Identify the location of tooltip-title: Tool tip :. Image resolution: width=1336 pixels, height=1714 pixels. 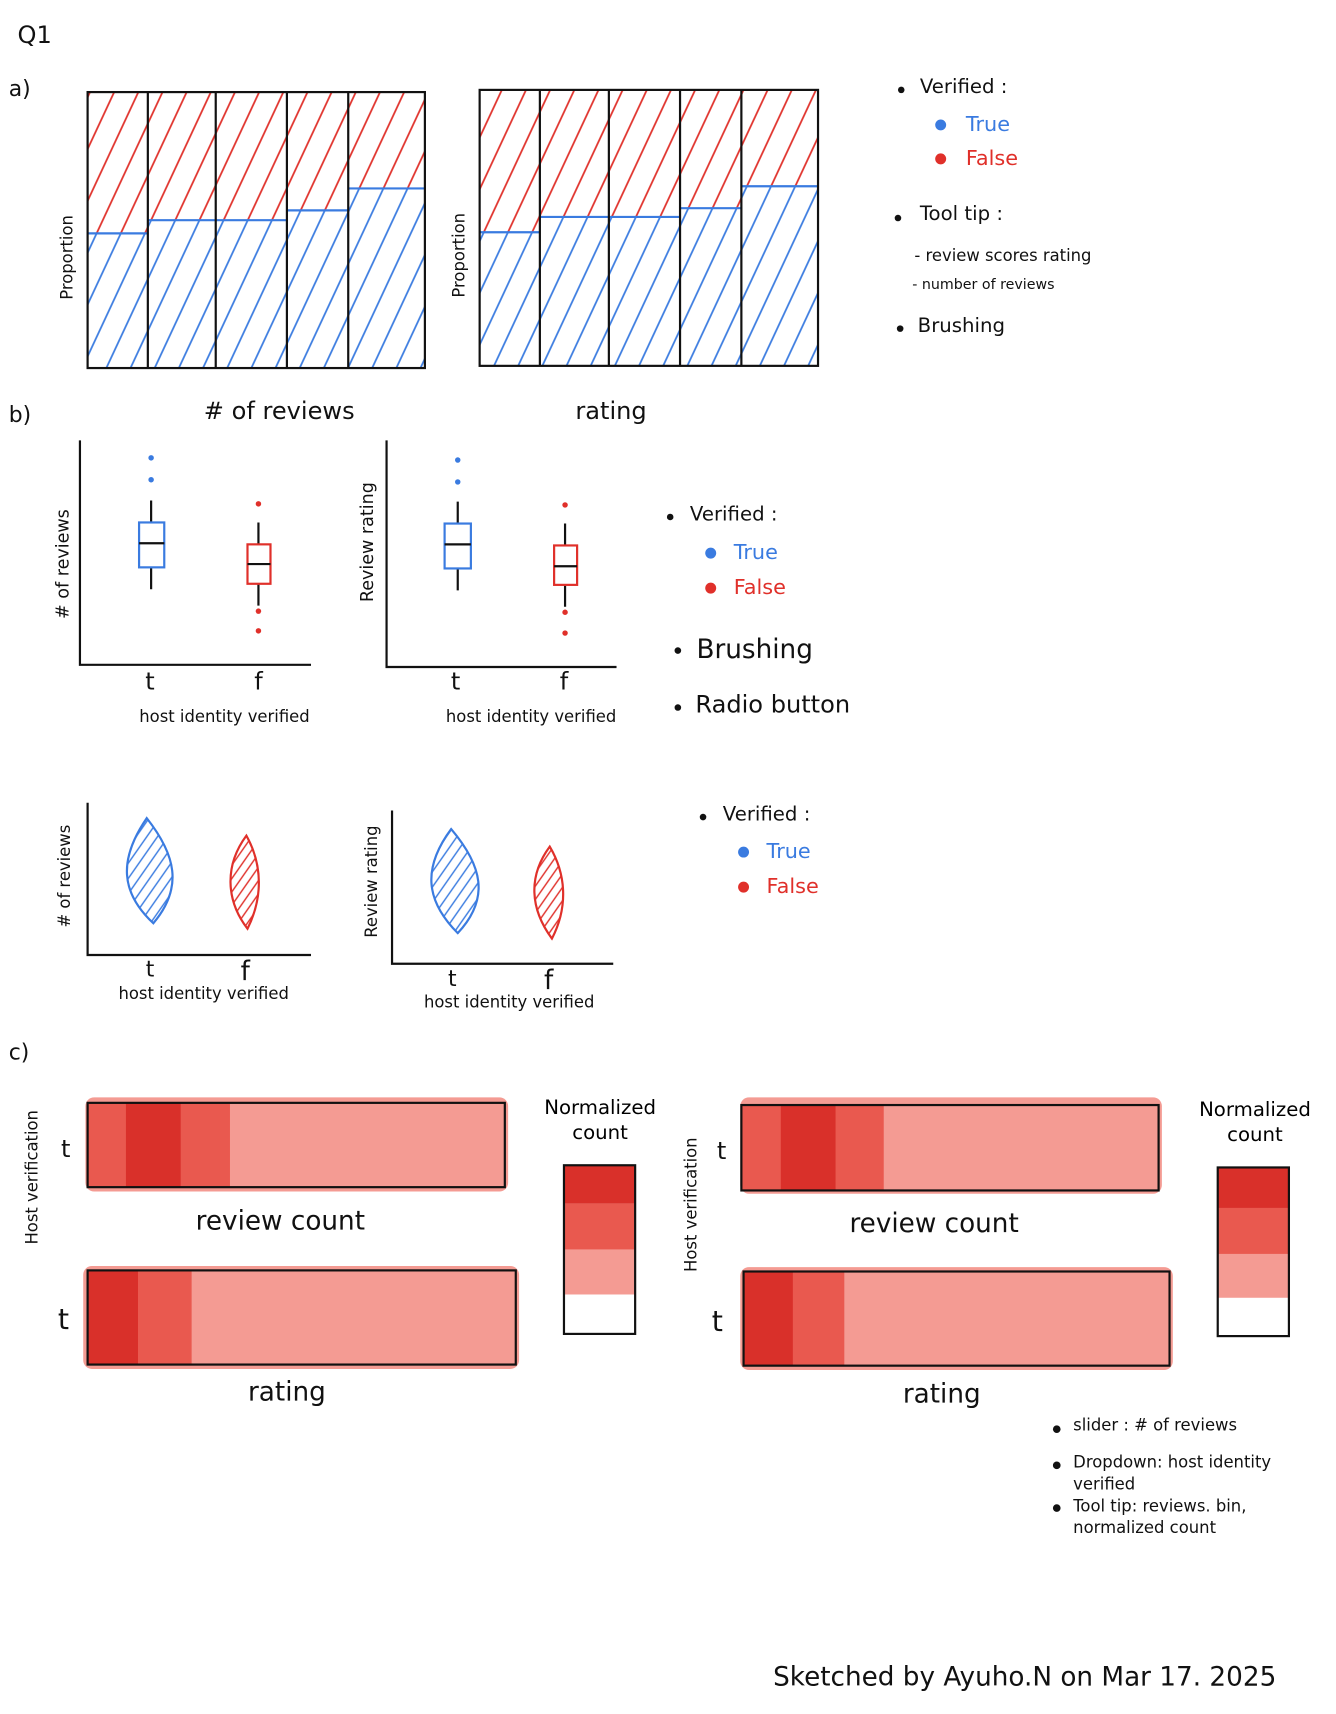
(961, 213).